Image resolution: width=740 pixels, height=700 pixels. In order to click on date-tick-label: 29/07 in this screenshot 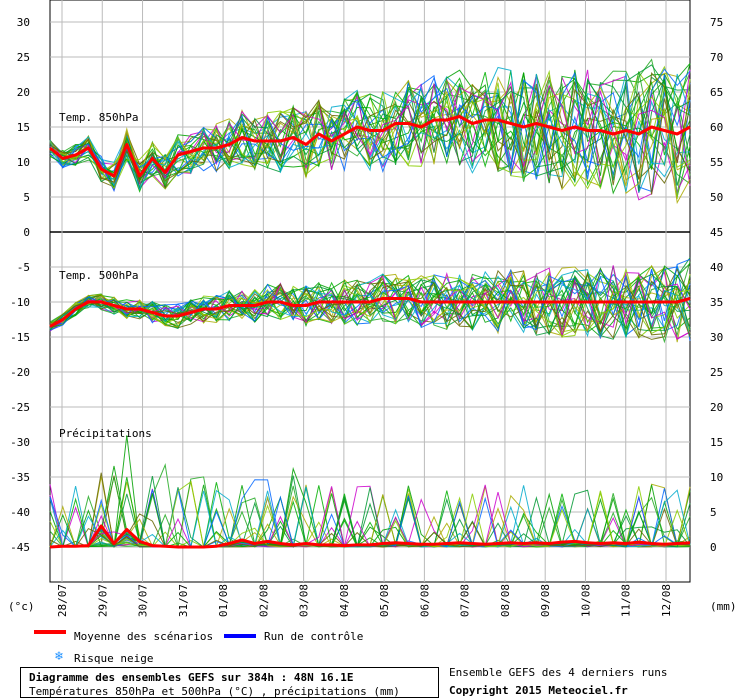, I will do `click(102, 600)`.